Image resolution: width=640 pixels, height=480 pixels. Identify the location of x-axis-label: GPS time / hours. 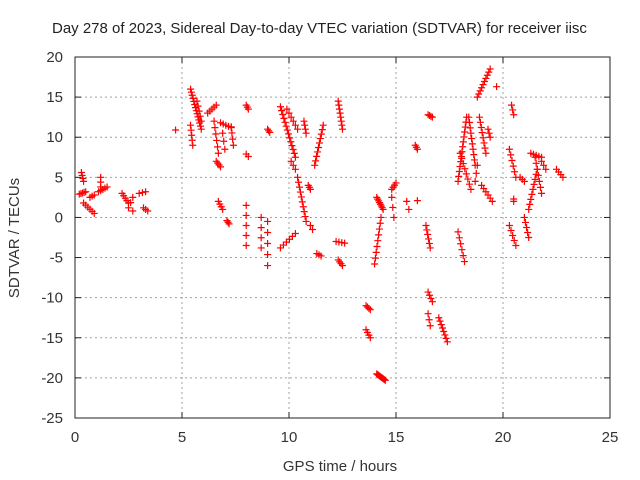
(340, 466).